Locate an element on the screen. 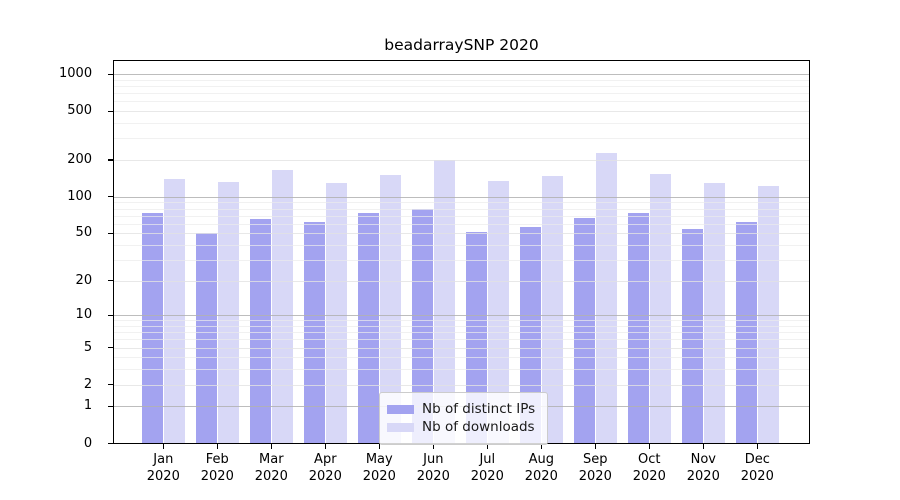 Image resolution: width=900 pixels, height=500 pixels. x-tick-label-mar-2020: Mar 2020 is located at coordinates (271, 468).